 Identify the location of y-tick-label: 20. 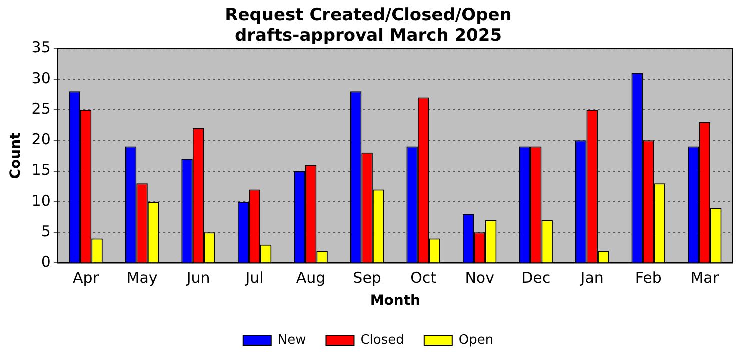
(41, 139).